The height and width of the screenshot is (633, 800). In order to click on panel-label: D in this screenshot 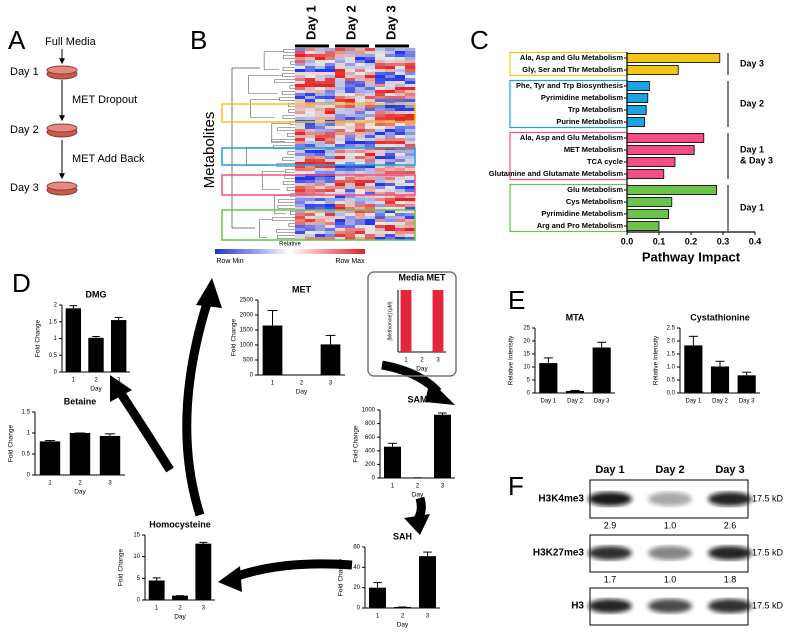, I will do `click(21, 283)`.